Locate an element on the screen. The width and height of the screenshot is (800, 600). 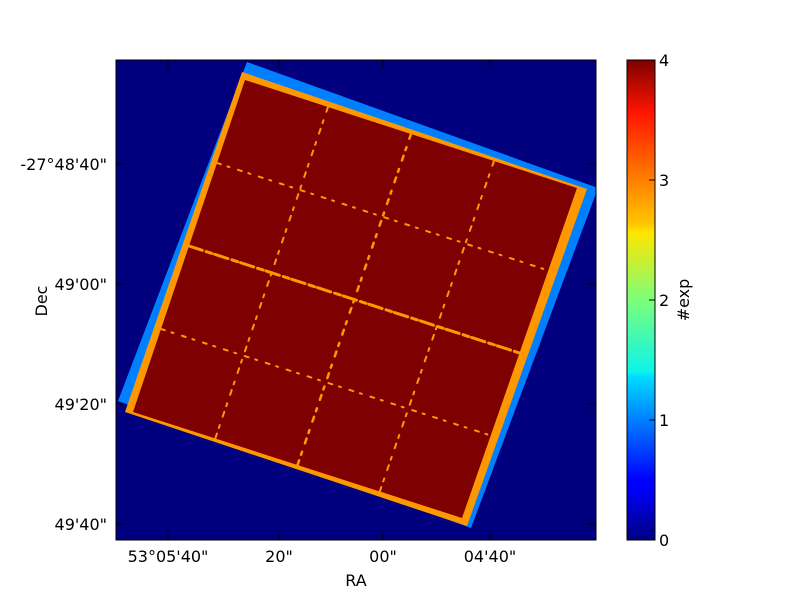
colorbar-label: #exp is located at coordinates (683, 300).